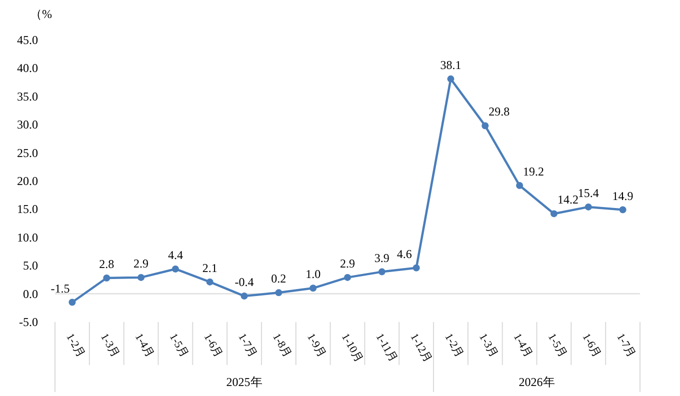 The width and height of the screenshot is (680, 396). Describe the element at coordinates (175, 255) in the screenshot. I see `data-label: 4.4` at that location.